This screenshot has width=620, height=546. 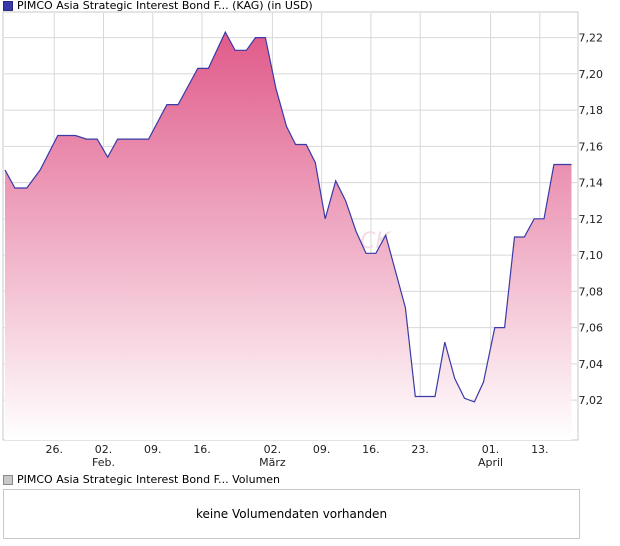 I want to click on no-volume-message: keine Volumendaten vorhanden, so click(x=291, y=514).